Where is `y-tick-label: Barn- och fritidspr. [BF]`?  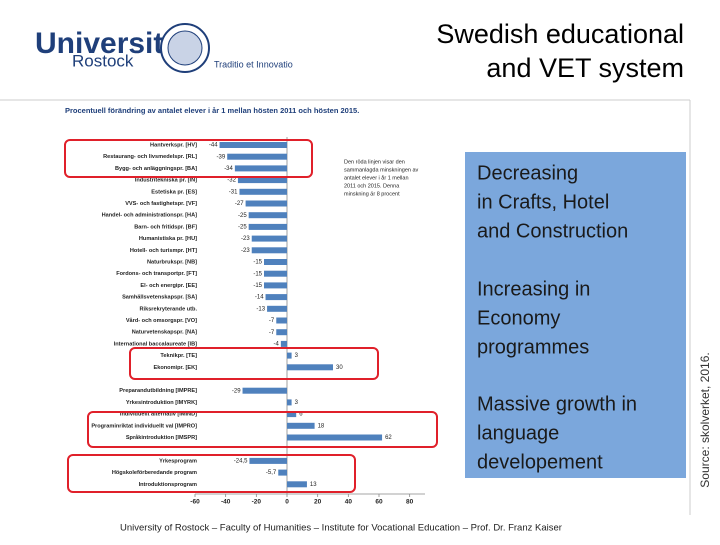
y-tick-label: Barn- och fritidspr. [BF] is located at coordinates (165, 227).